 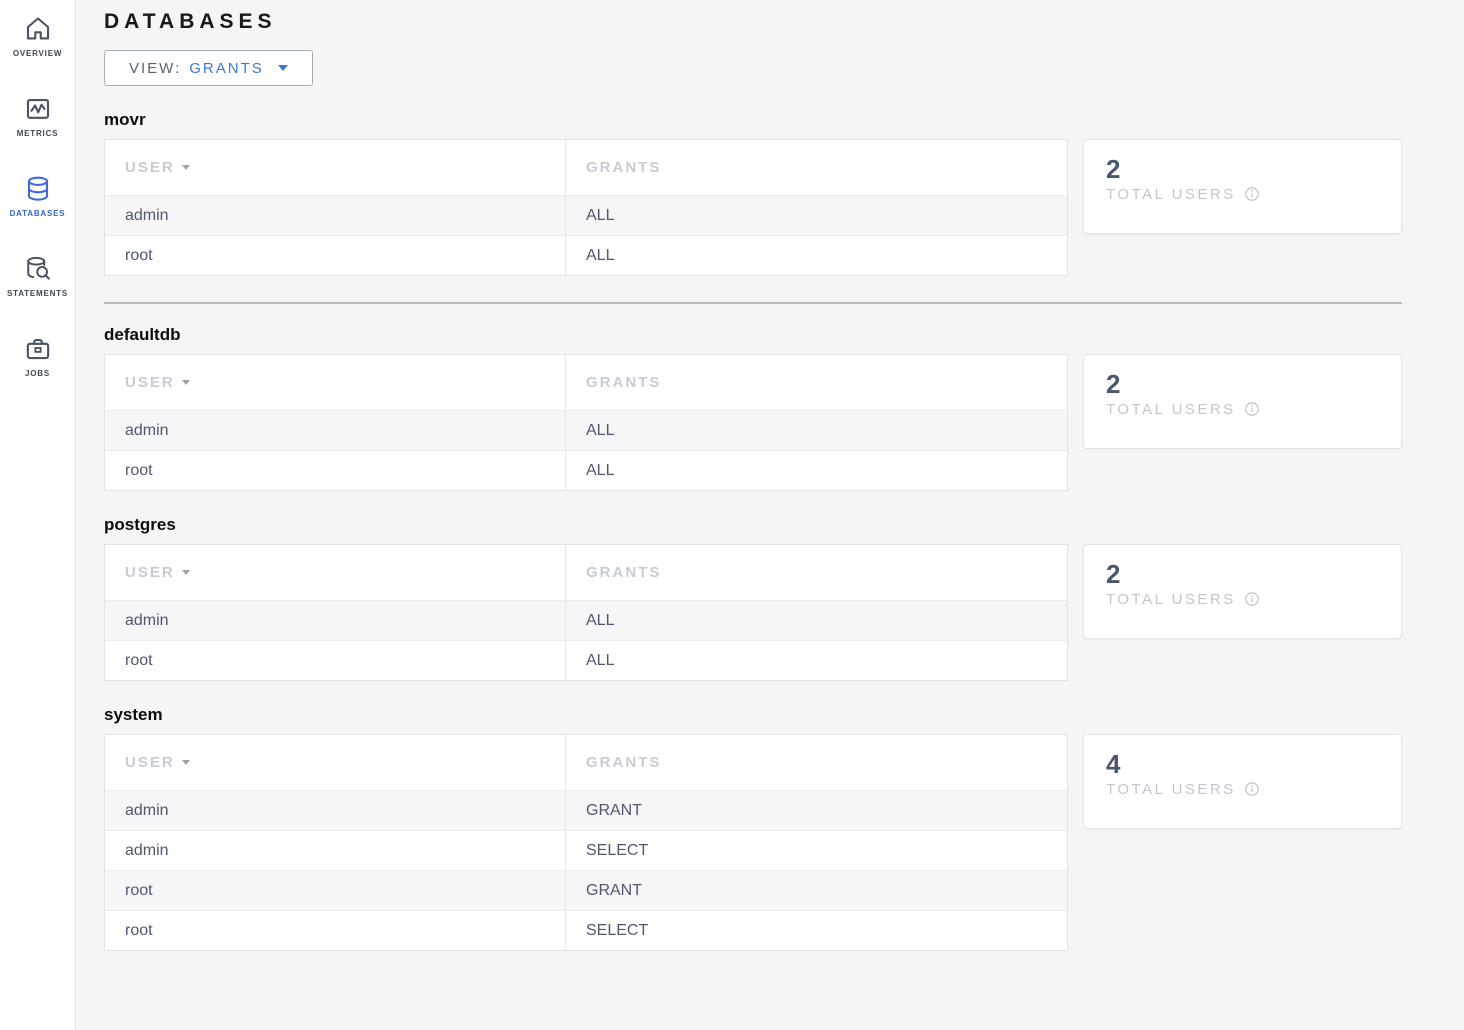 I want to click on database-name: system, so click(x=133, y=714).